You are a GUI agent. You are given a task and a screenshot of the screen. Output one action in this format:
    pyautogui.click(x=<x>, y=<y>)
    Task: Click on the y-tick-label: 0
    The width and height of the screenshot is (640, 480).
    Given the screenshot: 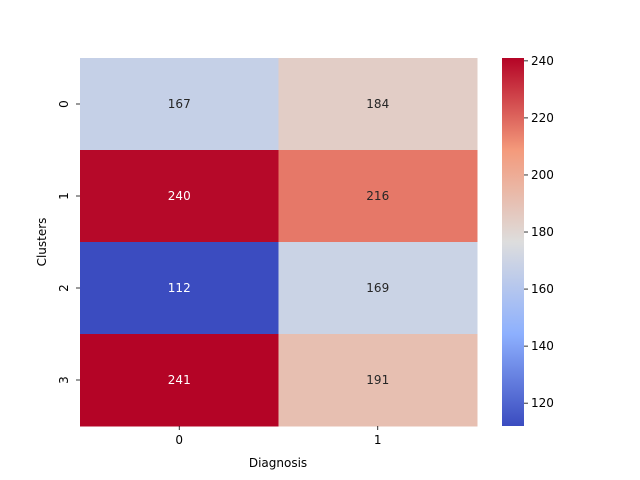 What is the action you would take?
    pyautogui.click(x=64, y=104)
    